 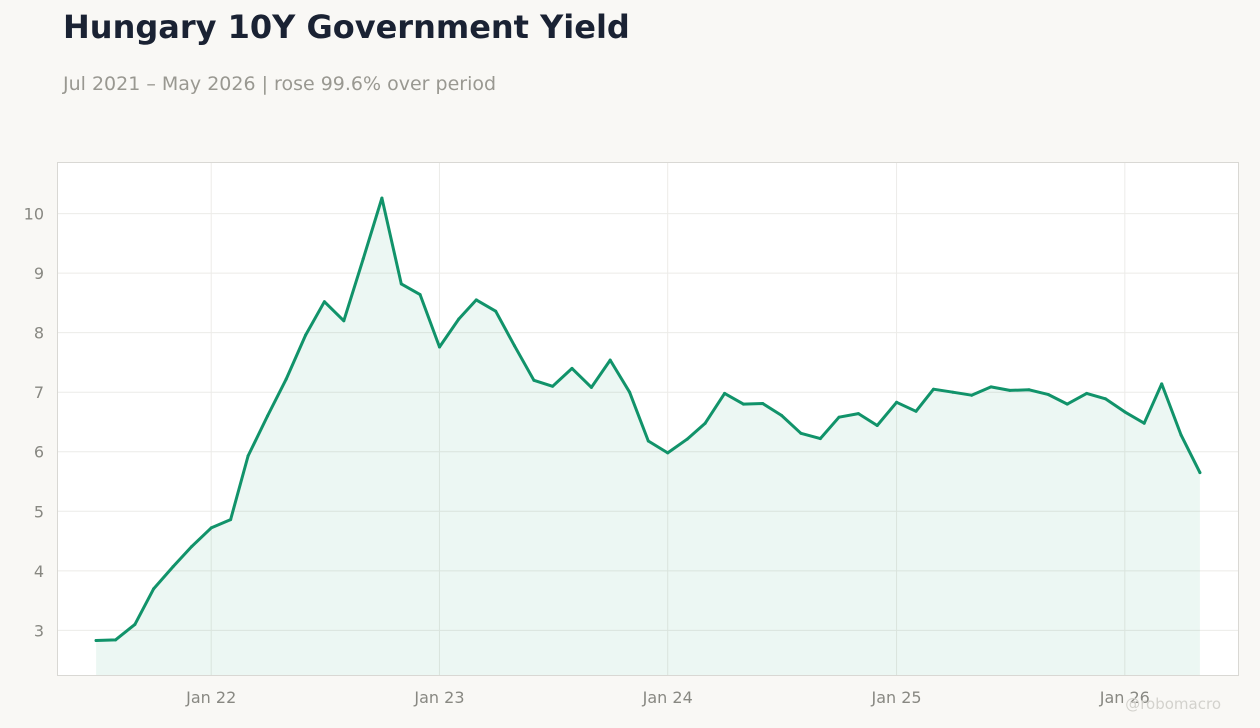 I want to click on y-tick-label: 4, so click(x=39, y=571).